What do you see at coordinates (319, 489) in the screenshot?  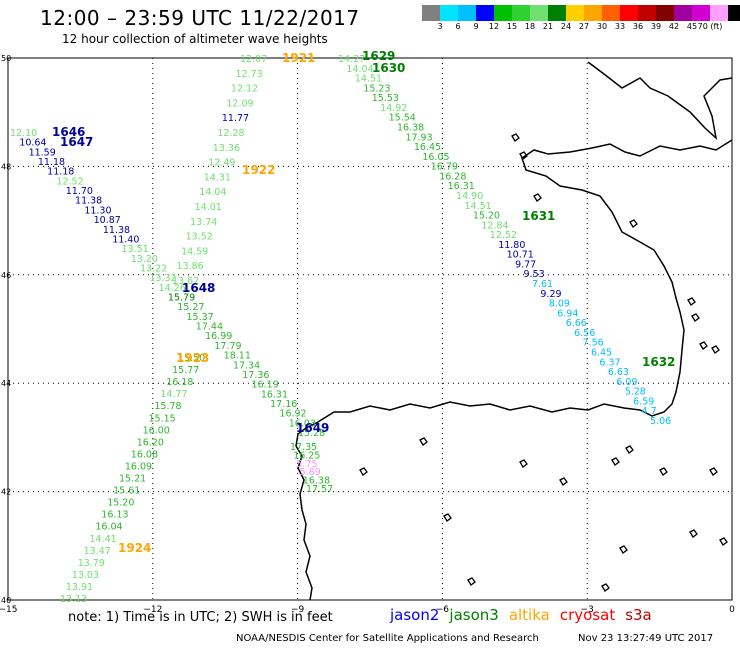 I see `wave-height-reading: 17.57` at bounding box center [319, 489].